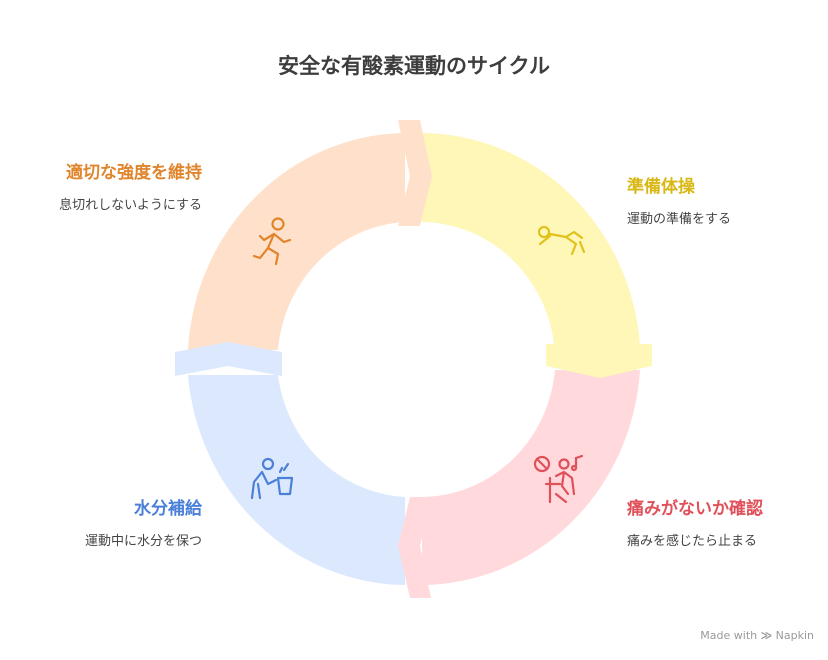 This screenshot has width=828, height=660. Describe the element at coordinates (414, 66) in the screenshot. I see `page-title: 安全な有酸素運動のサイクル` at that location.